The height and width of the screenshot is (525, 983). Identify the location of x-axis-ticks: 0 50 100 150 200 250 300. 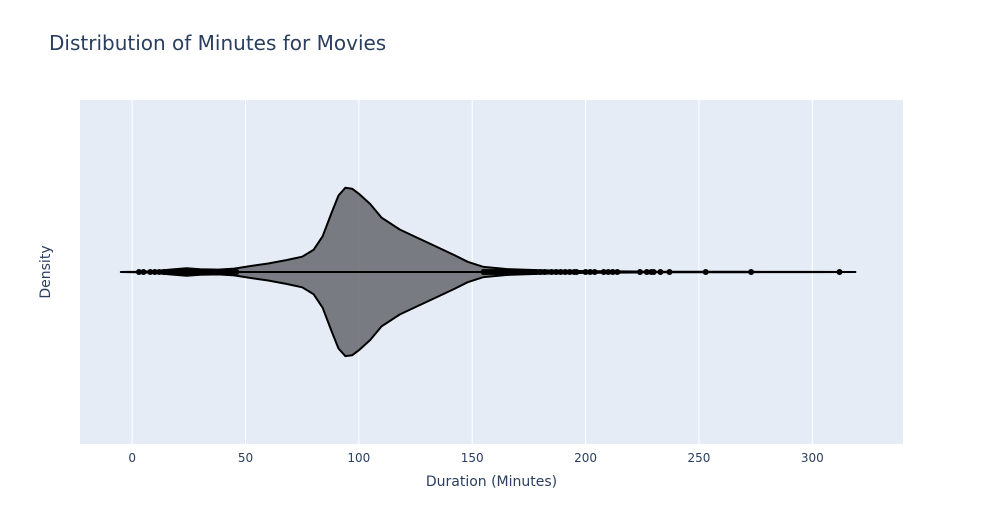
(475, 458).